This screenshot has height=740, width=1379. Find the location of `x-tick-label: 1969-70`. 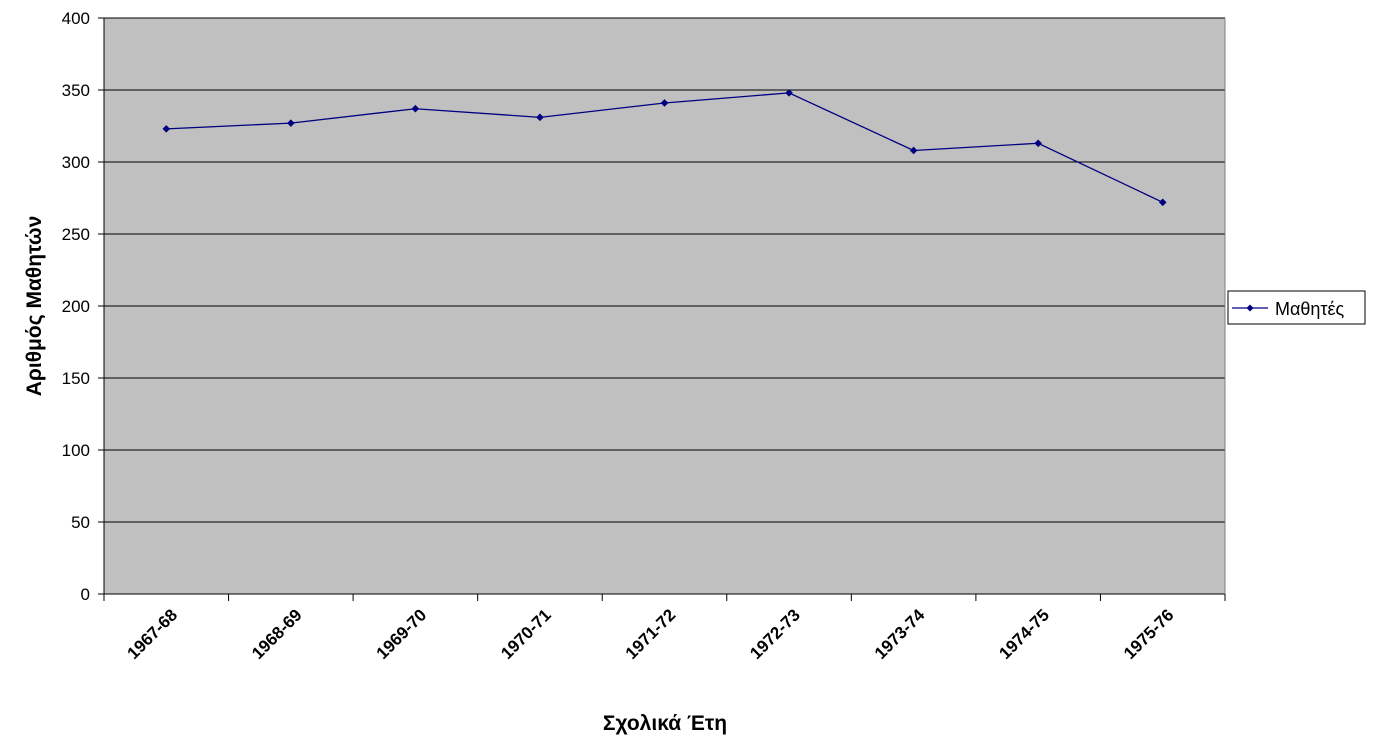

x-tick-label: 1969-70 is located at coordinates (402, 634).